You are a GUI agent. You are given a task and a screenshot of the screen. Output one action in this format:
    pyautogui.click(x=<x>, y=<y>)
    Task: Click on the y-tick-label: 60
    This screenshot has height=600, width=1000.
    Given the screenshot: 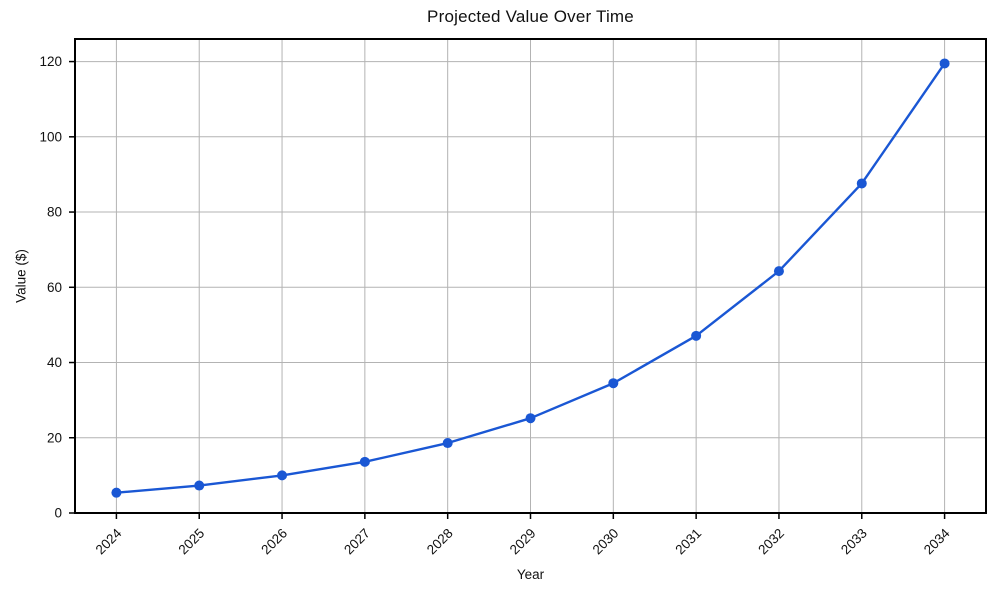 What is the action you would take?
    pyautogui.click(x=54, y=287)
    